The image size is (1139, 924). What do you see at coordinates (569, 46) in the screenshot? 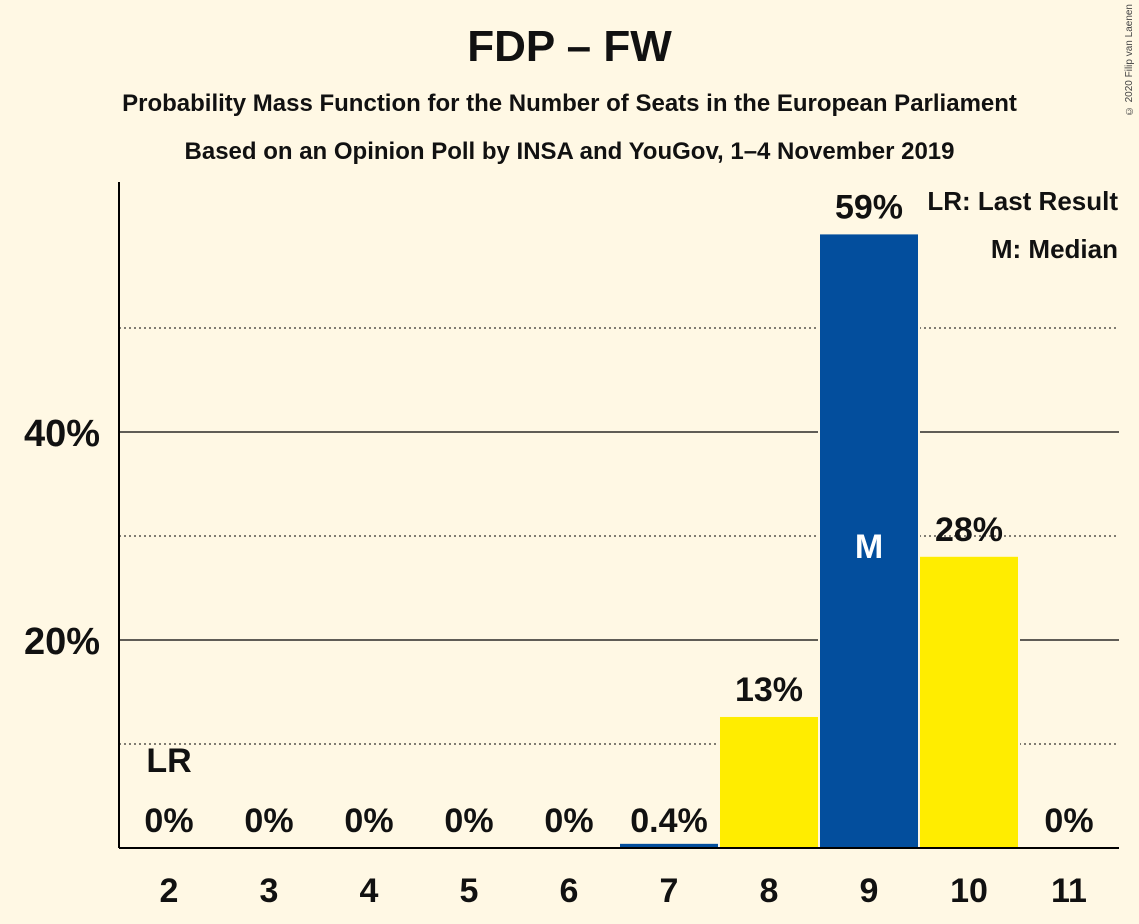
I see `chart-title: FDP – FW` at bounding box center [569, 46].